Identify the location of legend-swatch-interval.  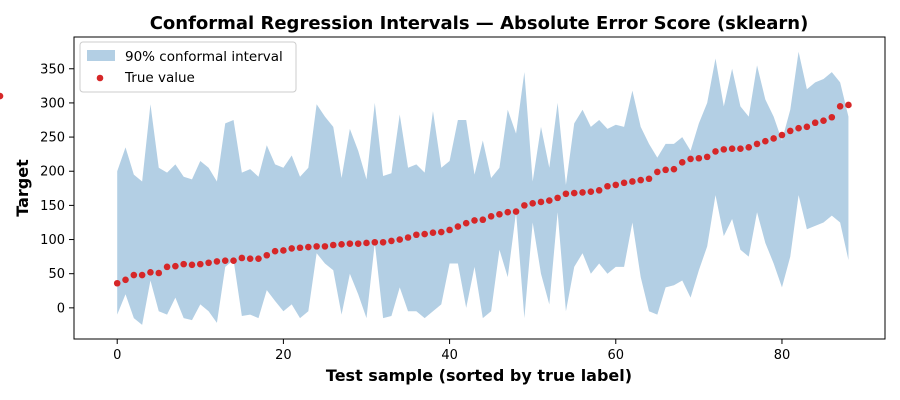
(101, 55).